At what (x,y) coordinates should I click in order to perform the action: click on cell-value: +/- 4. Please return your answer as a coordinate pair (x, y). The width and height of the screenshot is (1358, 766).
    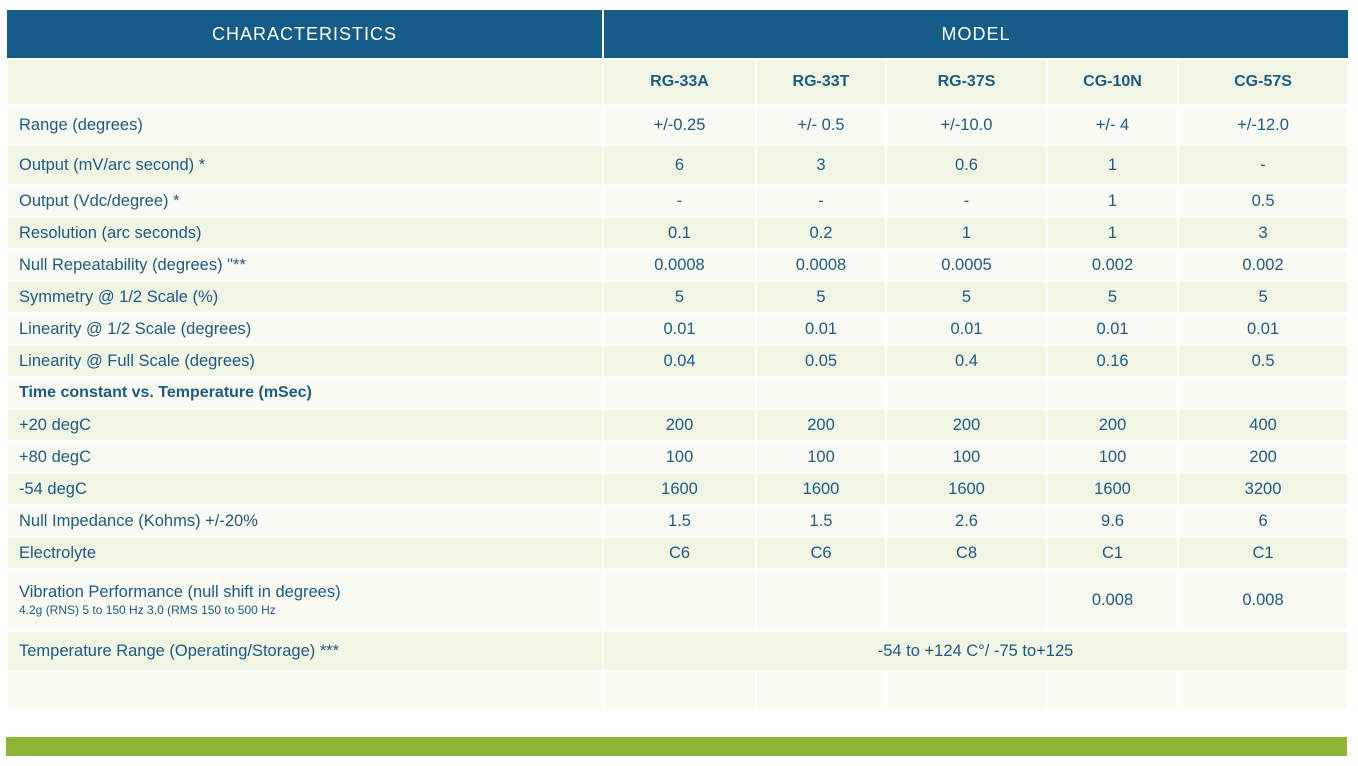
    Looking at the image, I should click on (1112, 125).